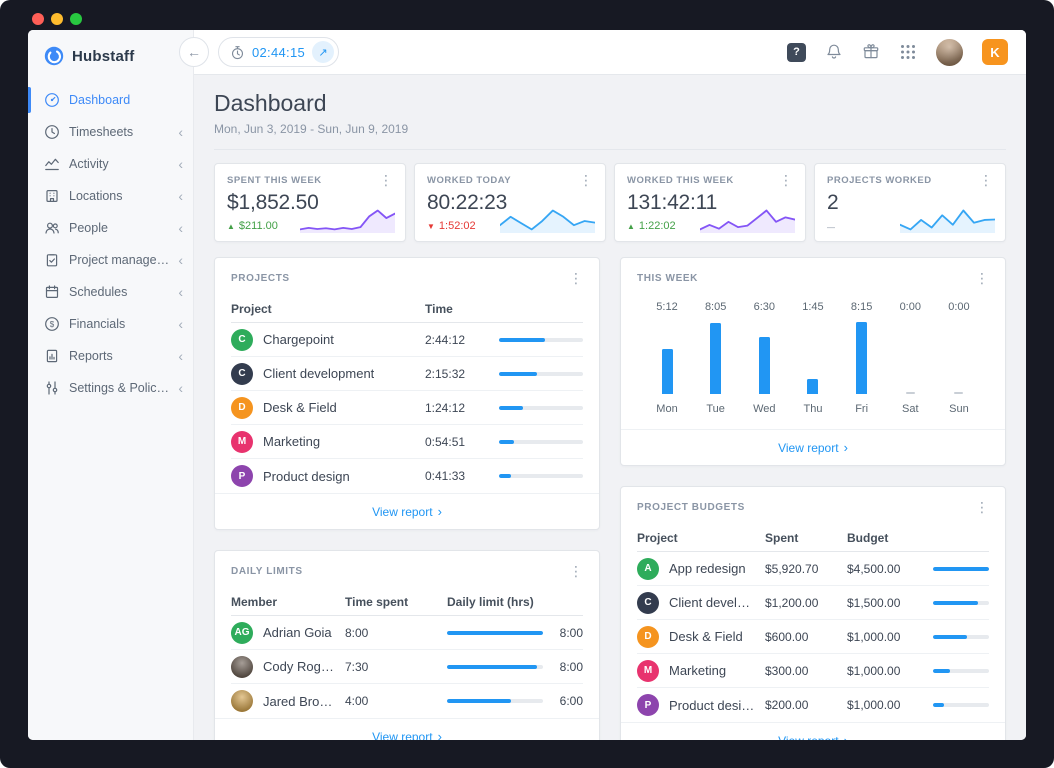 The image size is (1054, 768). Describe the element at coordinates (279, 52) in the screenshot. I see `timer-widget: 02:44:15 ↗` at that location.